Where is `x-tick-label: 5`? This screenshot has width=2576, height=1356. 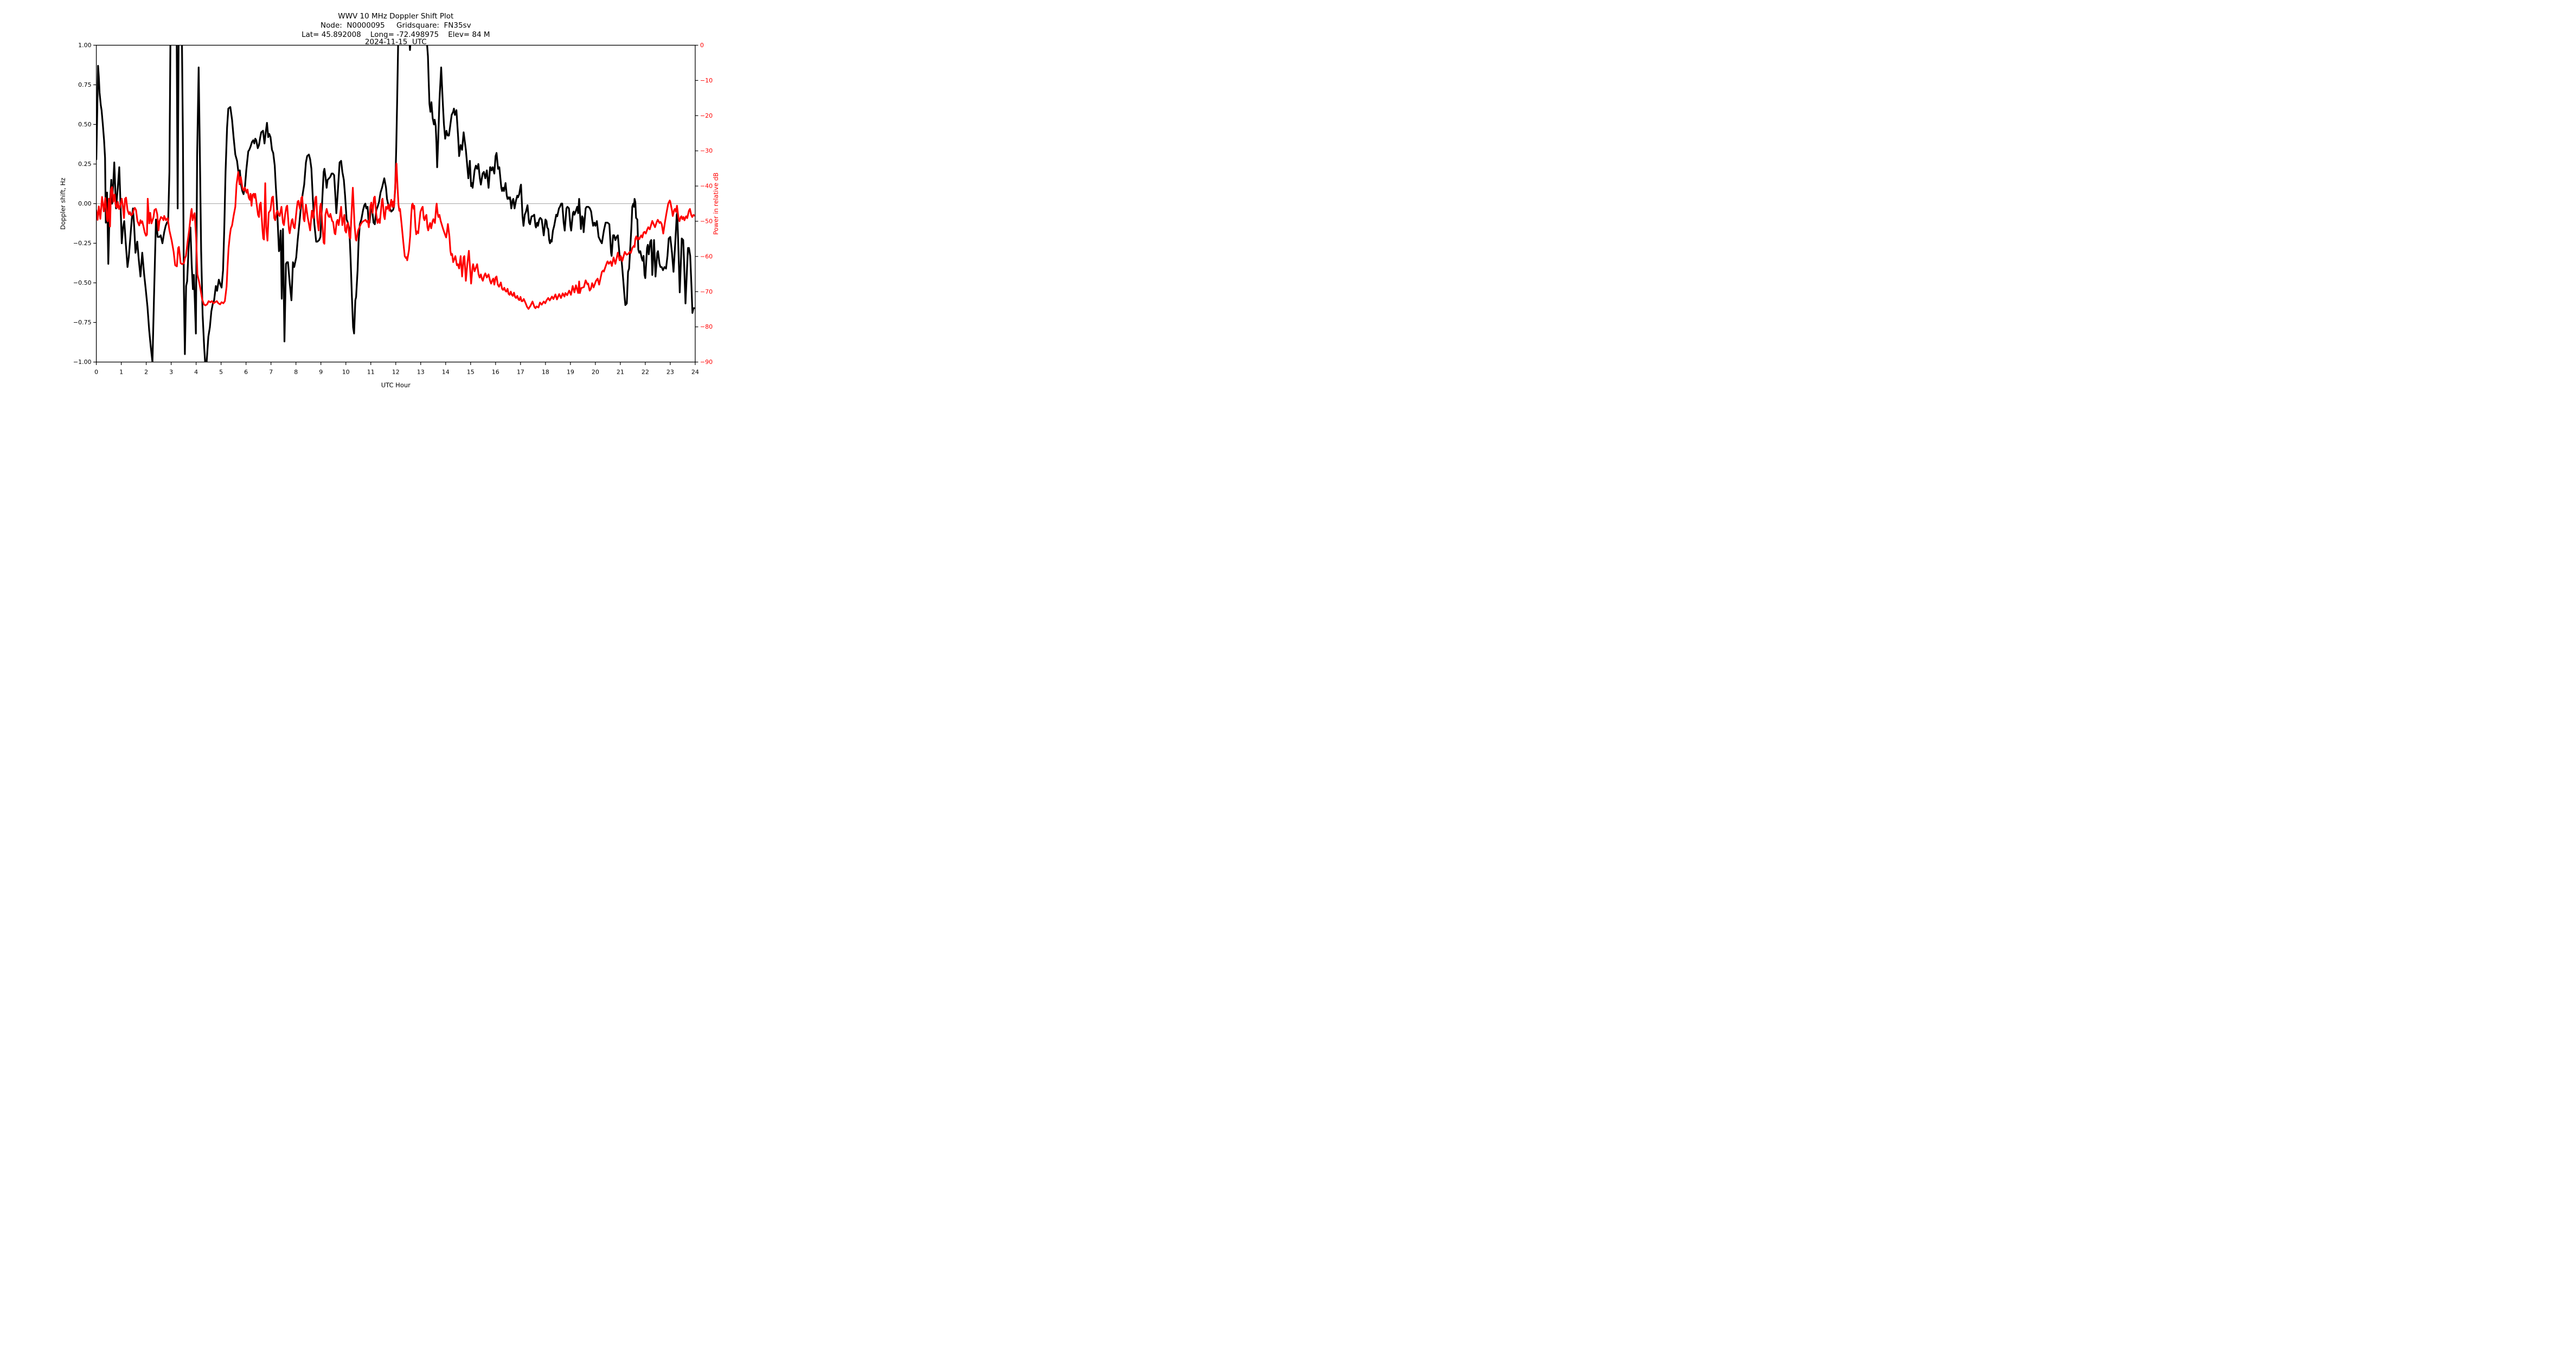
x-tick-label: 5 is located at coordinates (221, 372).